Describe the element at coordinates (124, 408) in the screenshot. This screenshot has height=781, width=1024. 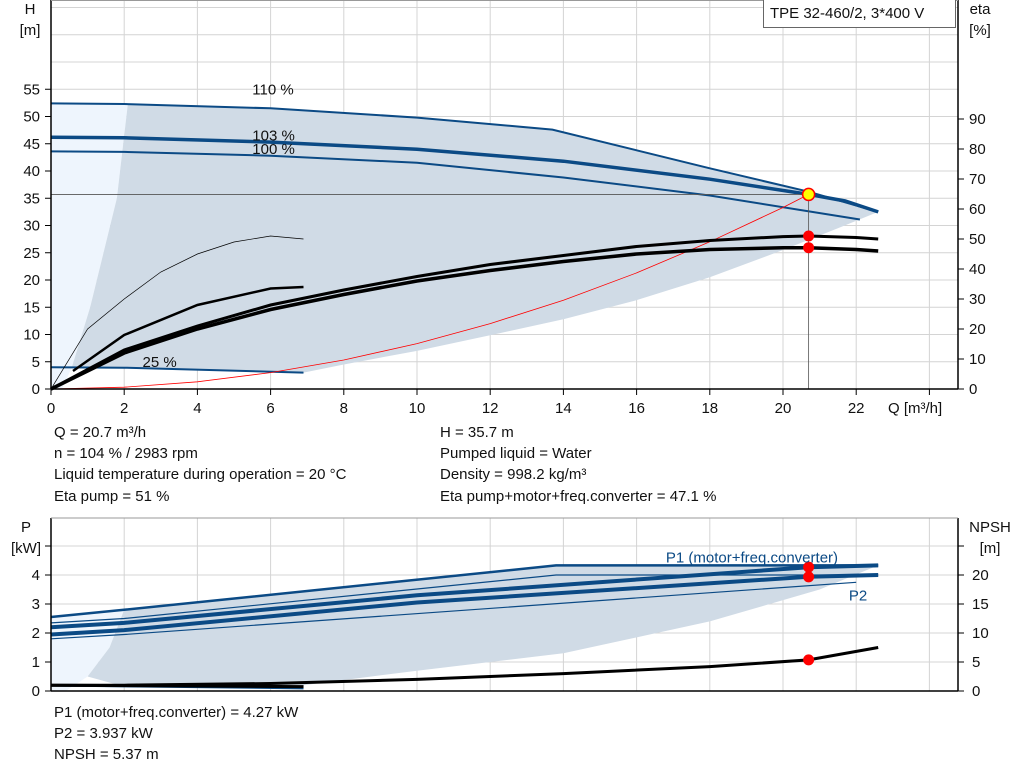
I see `x-tick-label: 2` at that location.